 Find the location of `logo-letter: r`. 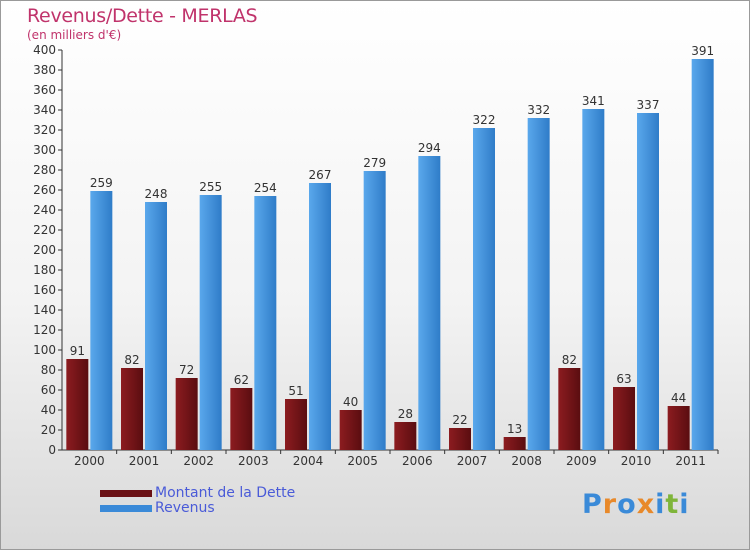

logo-letter: r is located at coordinates (610, 504).